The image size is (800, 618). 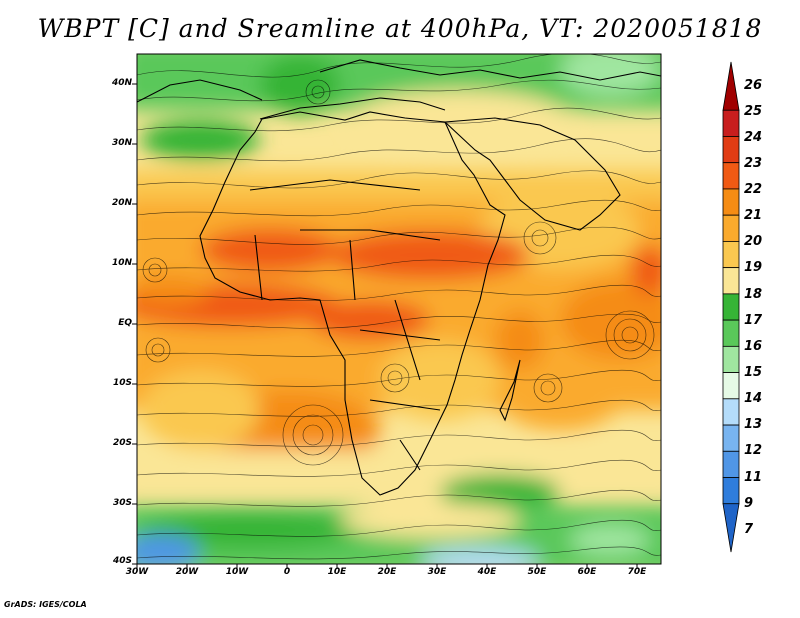 I want to click on lat-label-eq: EQ, so click(x=125, y=323).